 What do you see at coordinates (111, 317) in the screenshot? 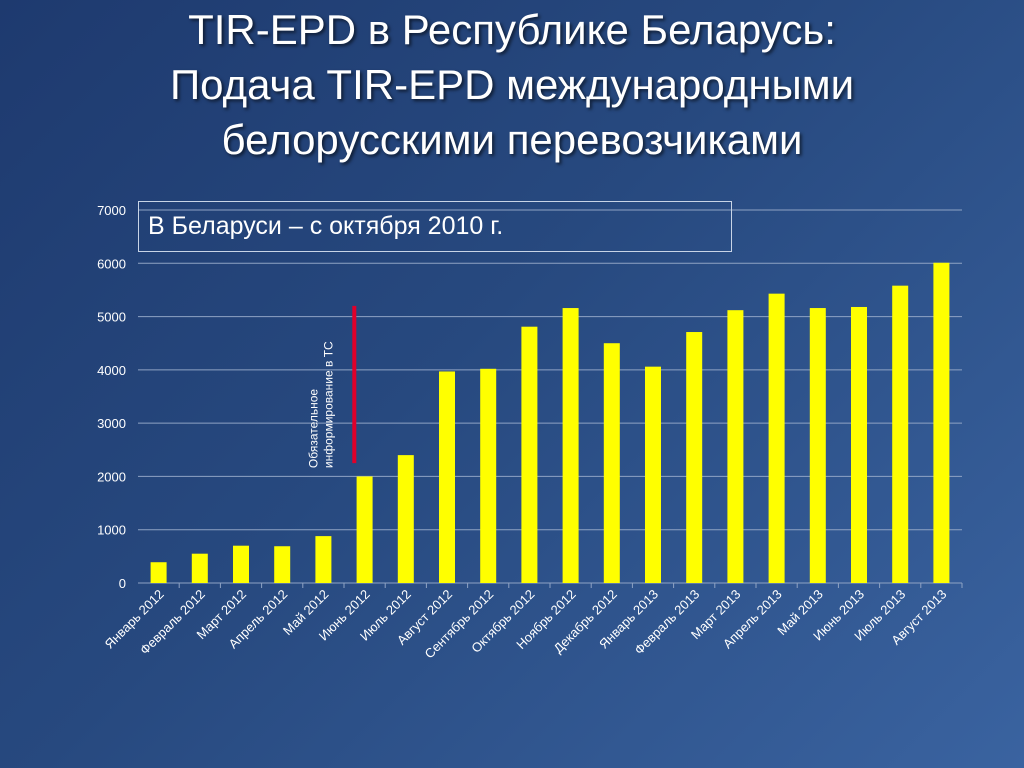
I see `y-tick-label: 5000` at bounding box center [111, 317].